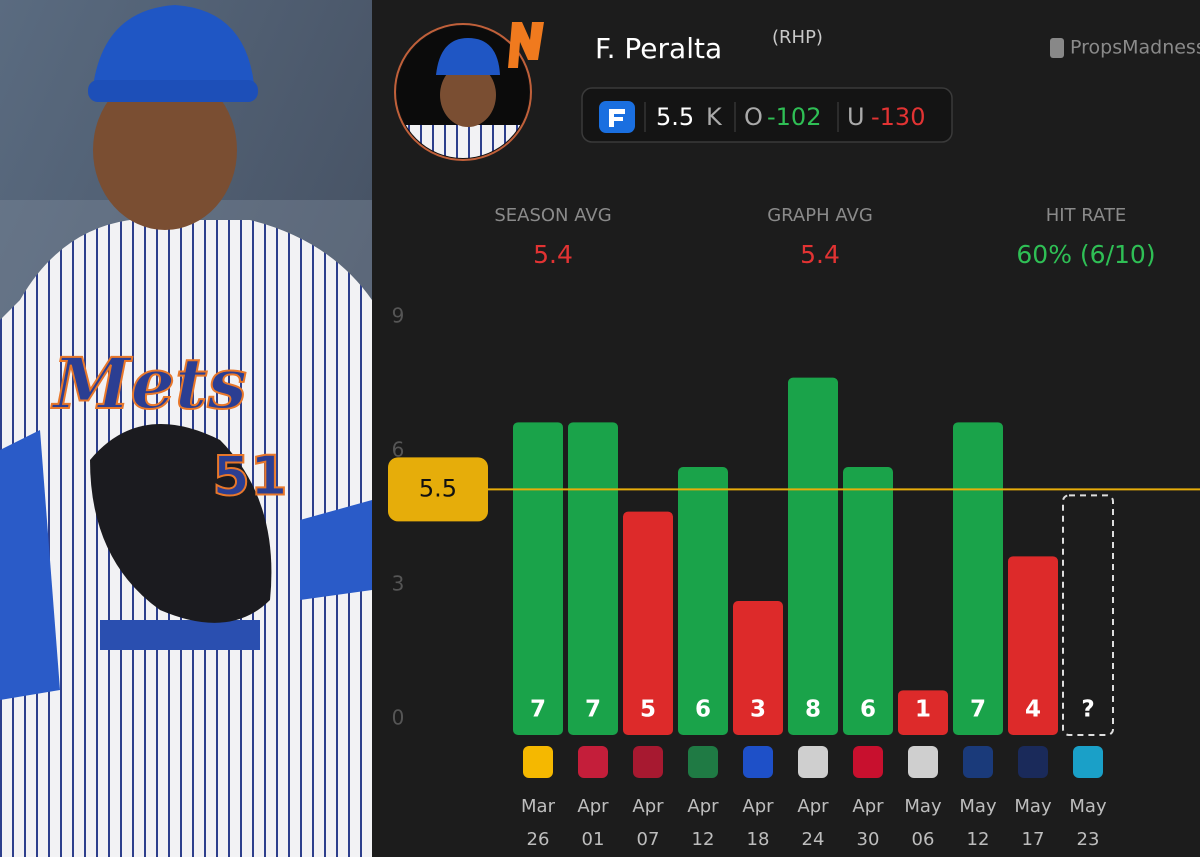 Image resolution: width=1200 pixels, height=857 pixels. What do you see at coordinates (820, 215) in the screenshot?
I see `stat-label: GRAPH AVG` at bounding box center [820, 215].